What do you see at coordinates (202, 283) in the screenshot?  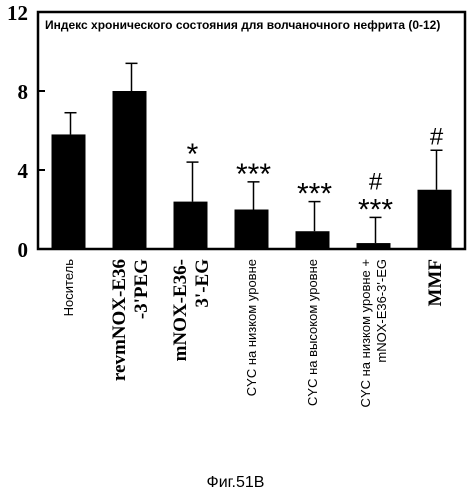 I see `category-label-line: 3'-EG` at bounding box center [202, 283].